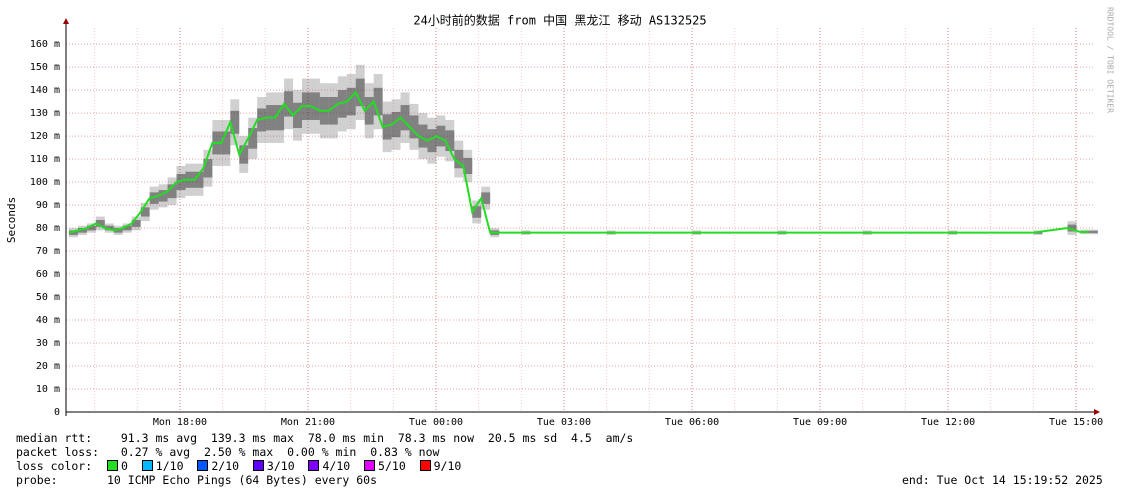 The image size is (1121, 494). What do you see at coordinates (48, 205) in the screenshot?
I see `y-tick-label: 90 m` at bounding box center [48, 205].